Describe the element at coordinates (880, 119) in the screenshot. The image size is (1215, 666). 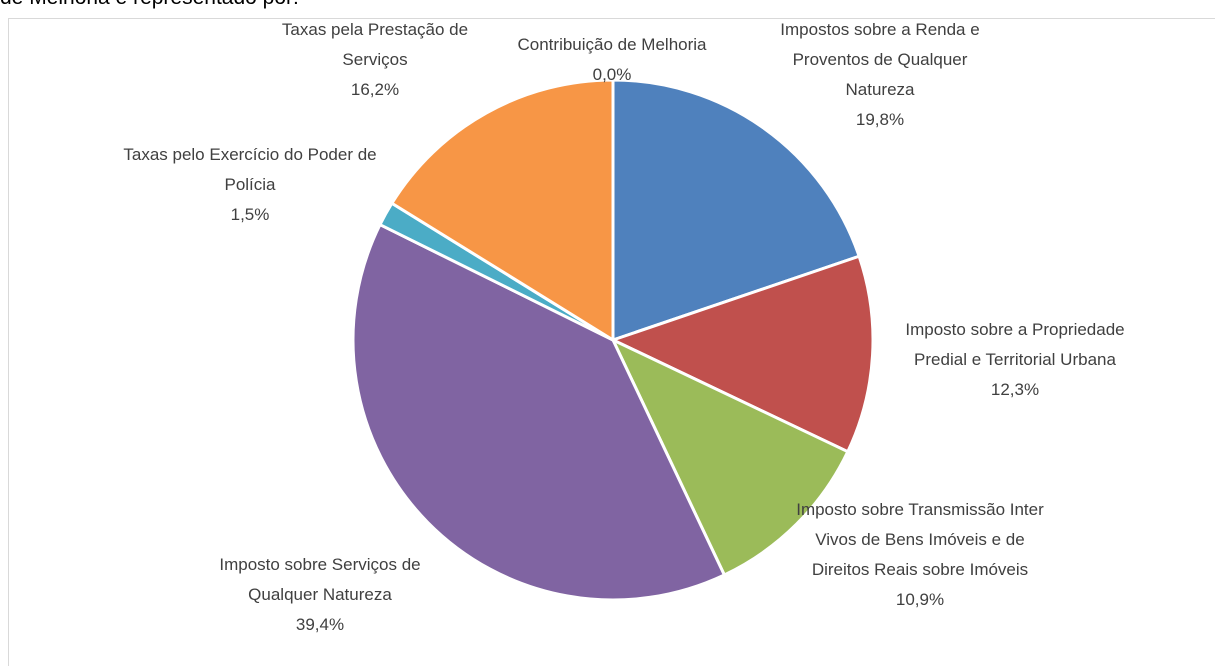
I see `value-label: 19,8%` at that location.